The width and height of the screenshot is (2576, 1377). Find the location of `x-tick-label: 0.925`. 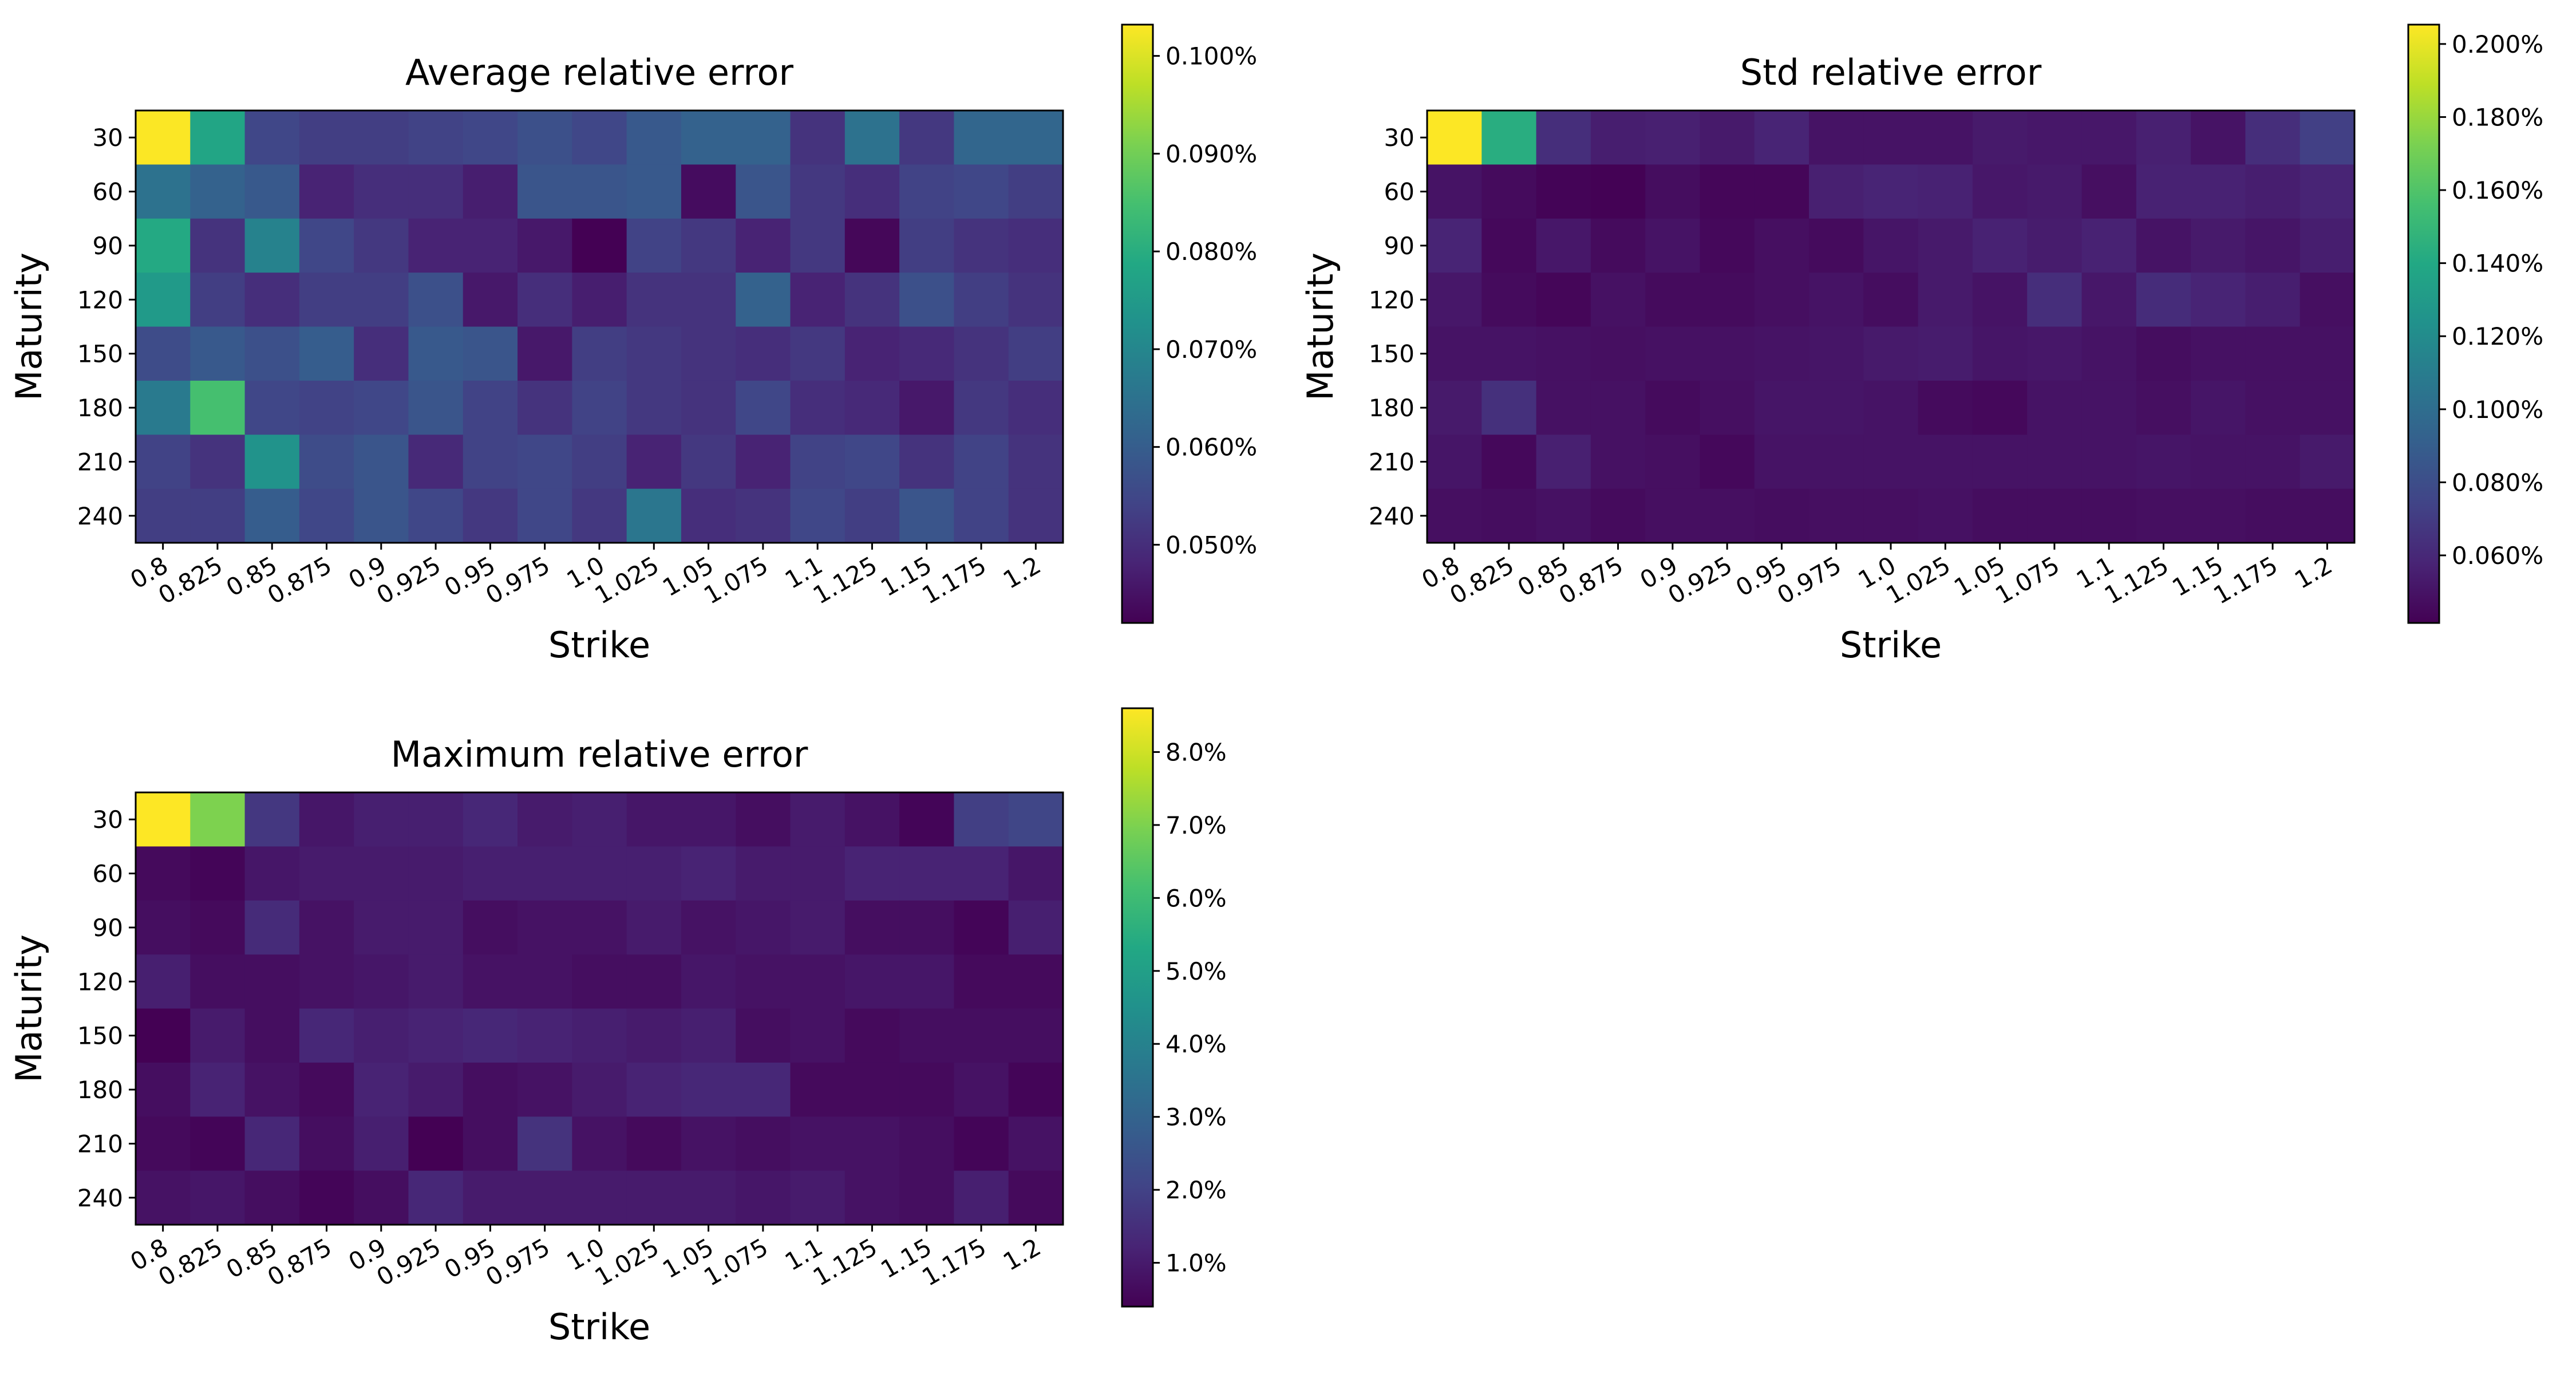

x-tick-label: 0.925 is located at coordinates (408, 580).